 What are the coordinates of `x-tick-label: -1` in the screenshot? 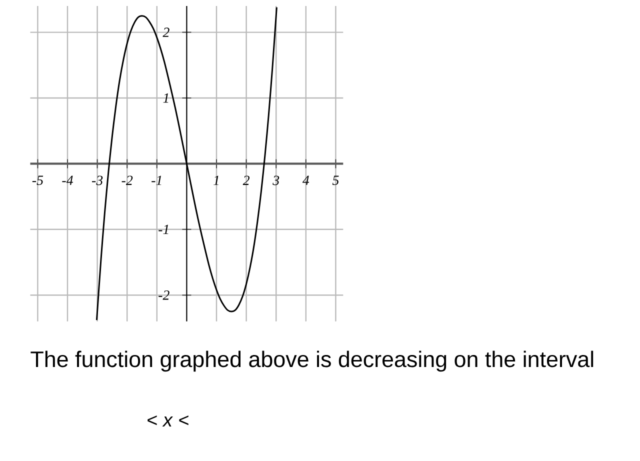 It's located at (157, 180).